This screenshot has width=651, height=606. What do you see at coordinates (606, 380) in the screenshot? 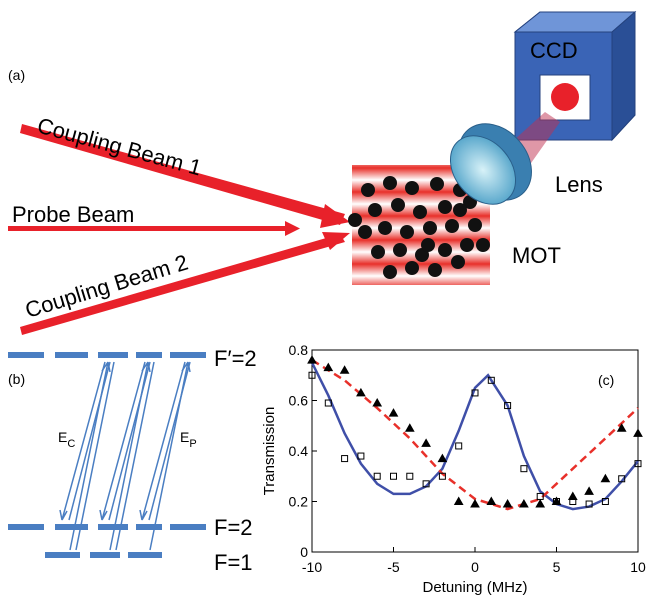
I see `panel-label: (c)` at bounding box center [606, 380].